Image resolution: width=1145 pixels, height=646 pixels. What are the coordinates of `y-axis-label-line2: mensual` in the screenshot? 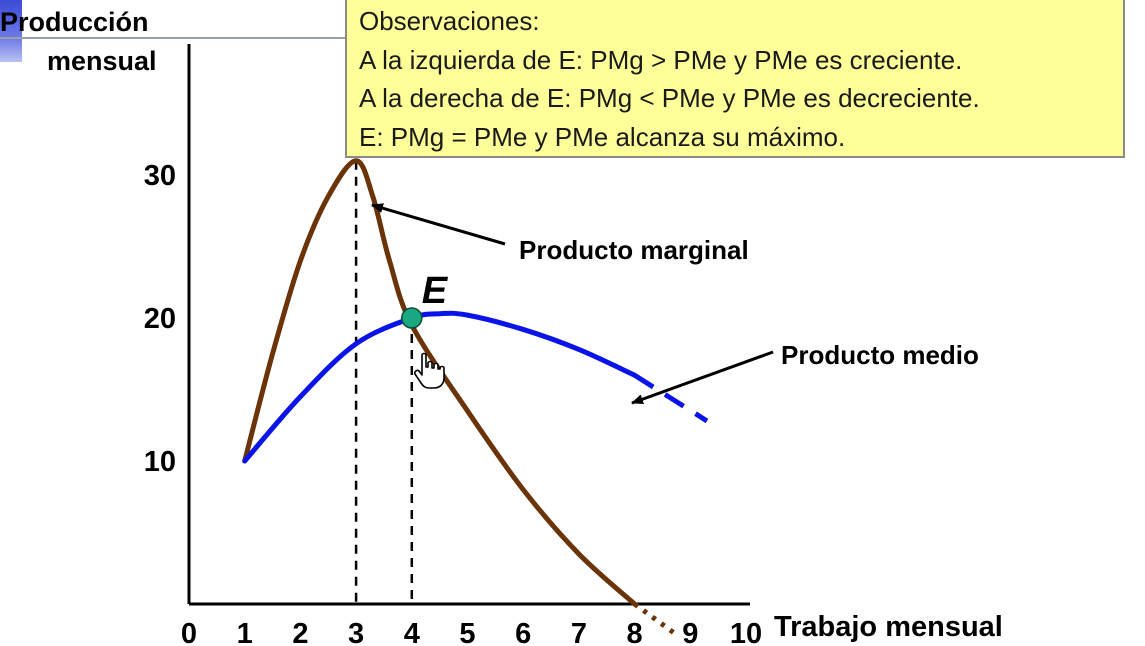 It's located at (102, 61).